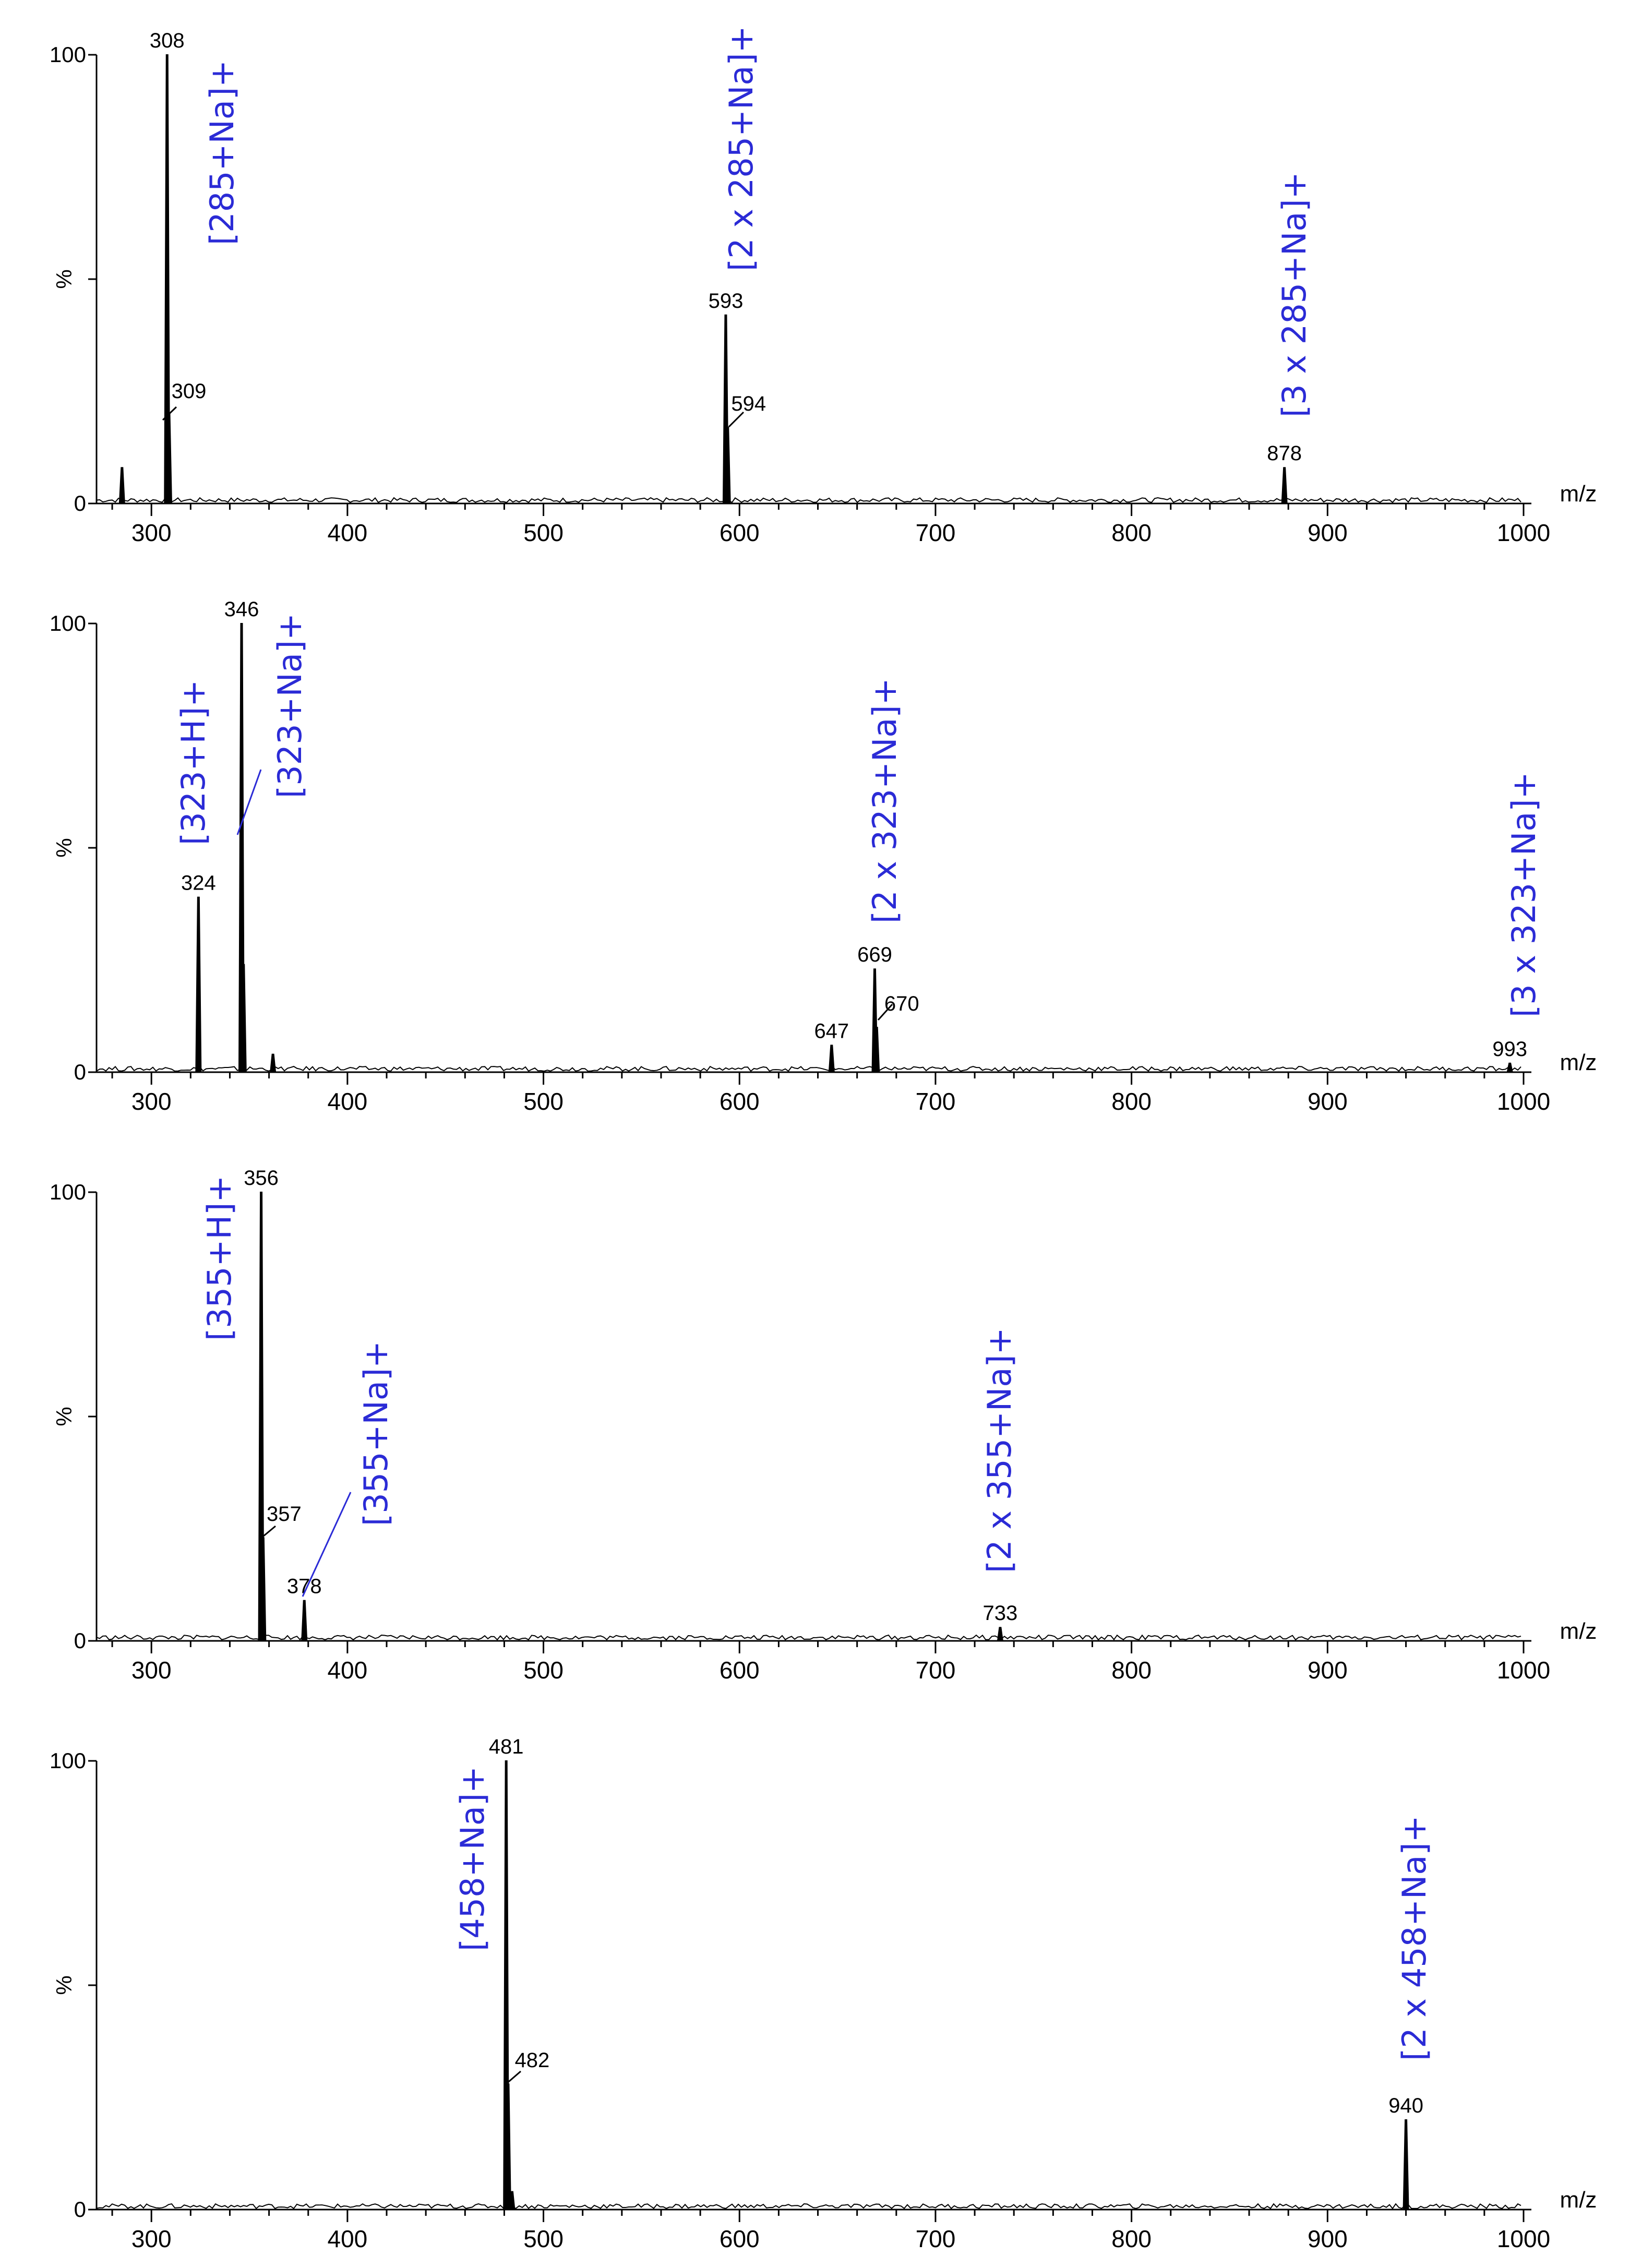 The image size is (1642, 2268). I want to click on peak-label-670: 670, so click(901, 1003).